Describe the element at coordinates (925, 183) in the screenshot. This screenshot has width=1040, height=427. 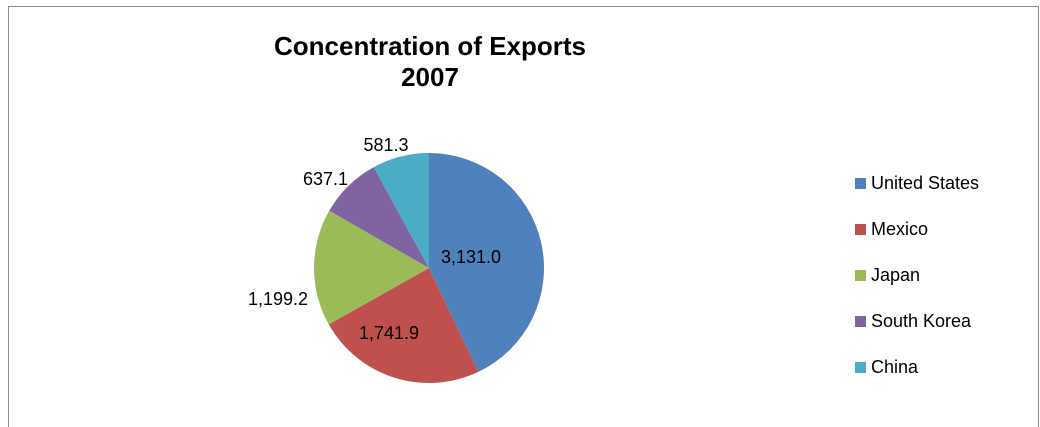
I see `legend-label: United States` at that location.